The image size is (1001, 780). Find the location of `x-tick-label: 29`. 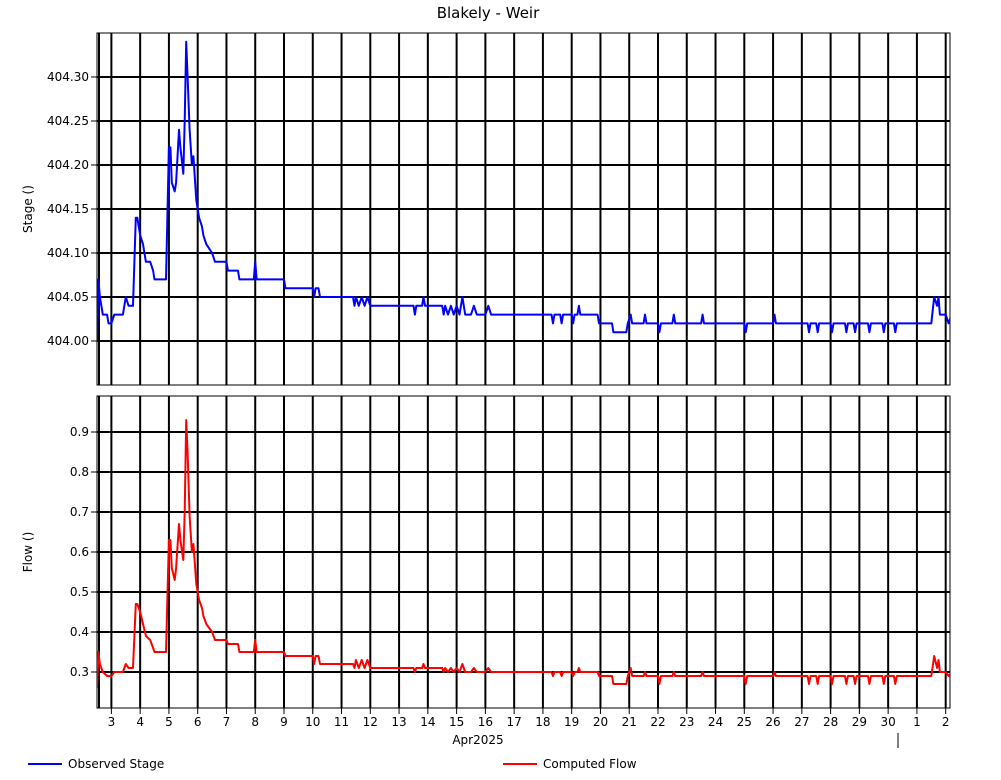

x-tick-label: 29 is located at coordinates (859, 722).